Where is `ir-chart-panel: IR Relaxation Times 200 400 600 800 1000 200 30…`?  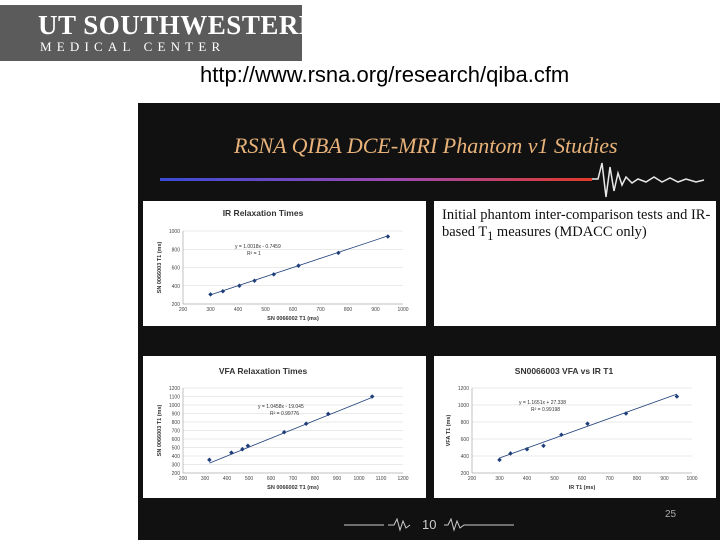 ir-chart-panel: IR Relaxation Times 200 400 600 800 1000 200 30… is located at coordinates (284, 263).